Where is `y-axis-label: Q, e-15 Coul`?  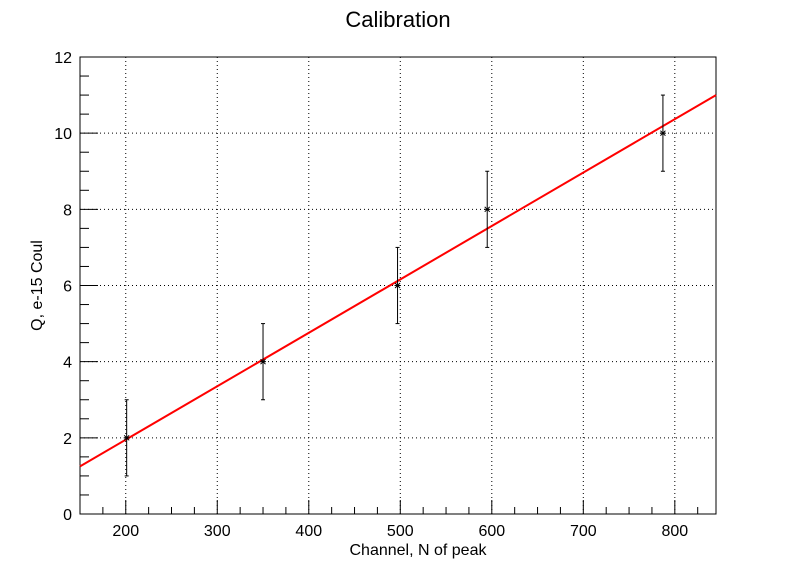 y-axis-label: Q, e-15 Coul is located at coordinates (37, 285).